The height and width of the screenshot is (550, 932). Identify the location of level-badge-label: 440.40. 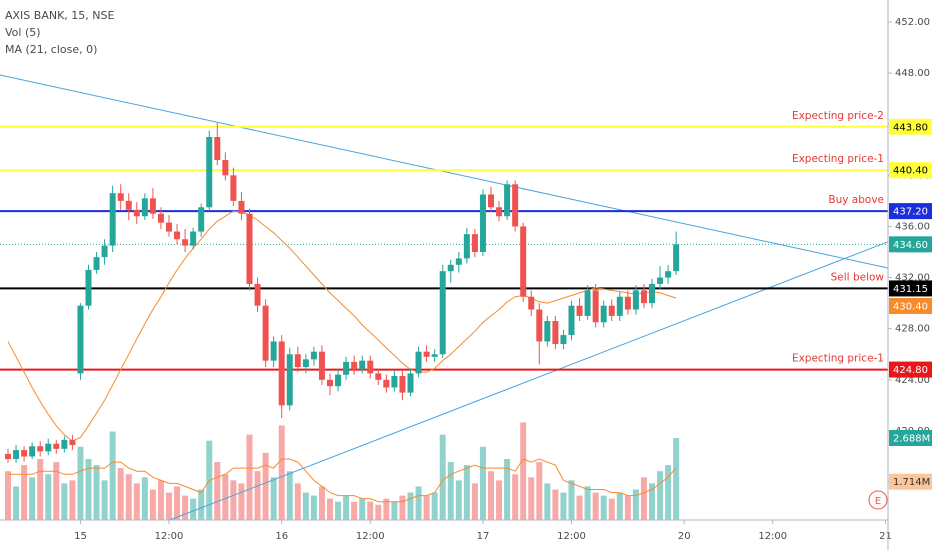
(910, 171).